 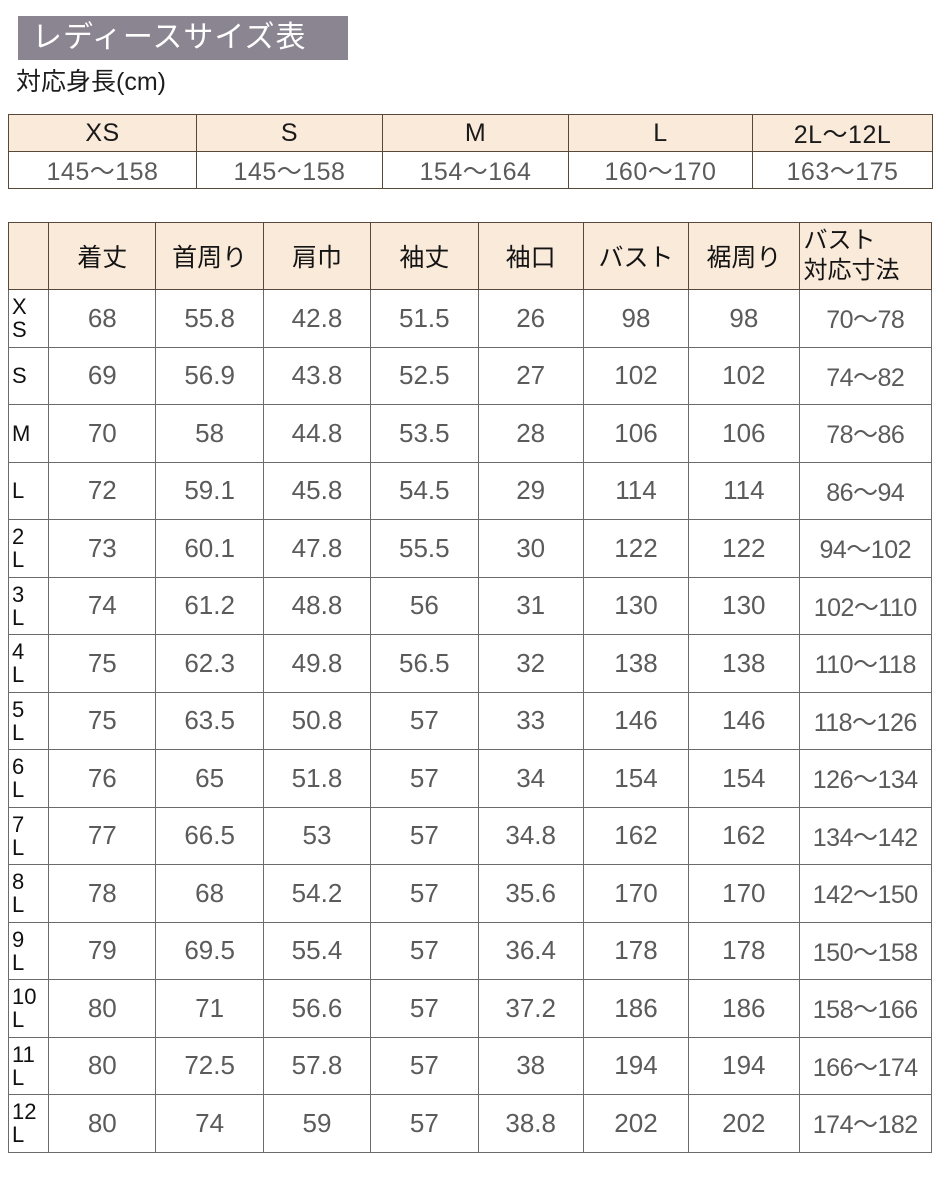 I want to click on table-cell: 32, so click(x=530, y=663).